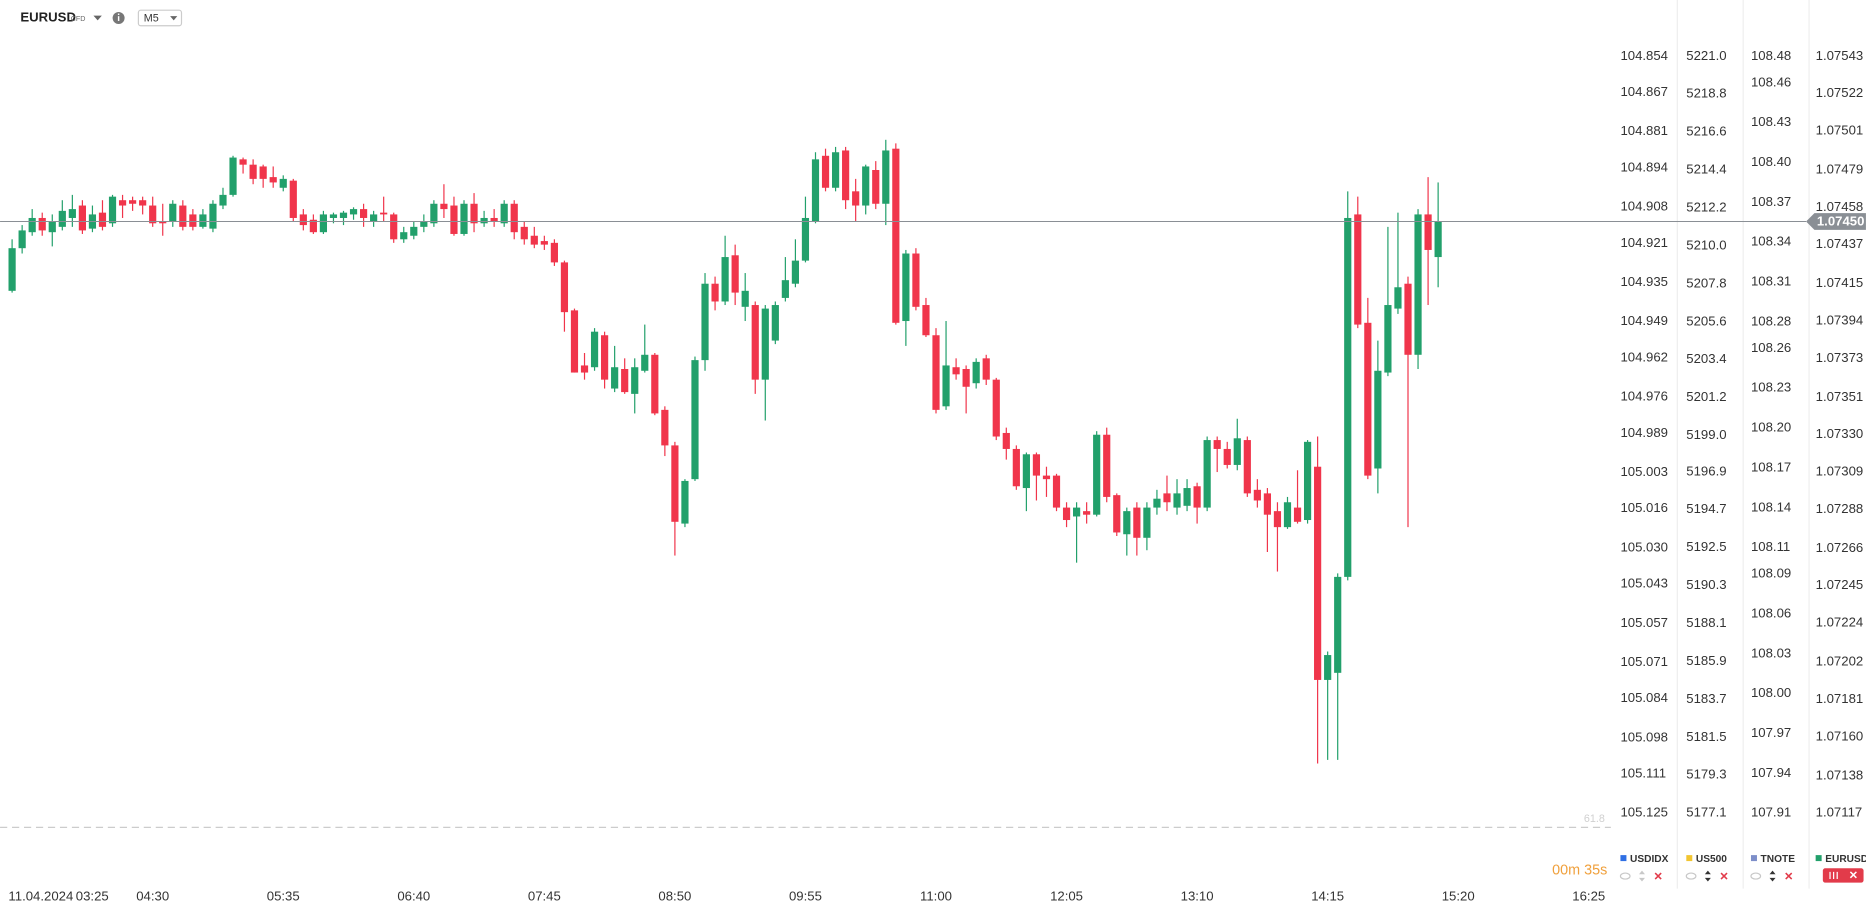  I want to click on y-tick-label: 108.03, so click(1771, 652).